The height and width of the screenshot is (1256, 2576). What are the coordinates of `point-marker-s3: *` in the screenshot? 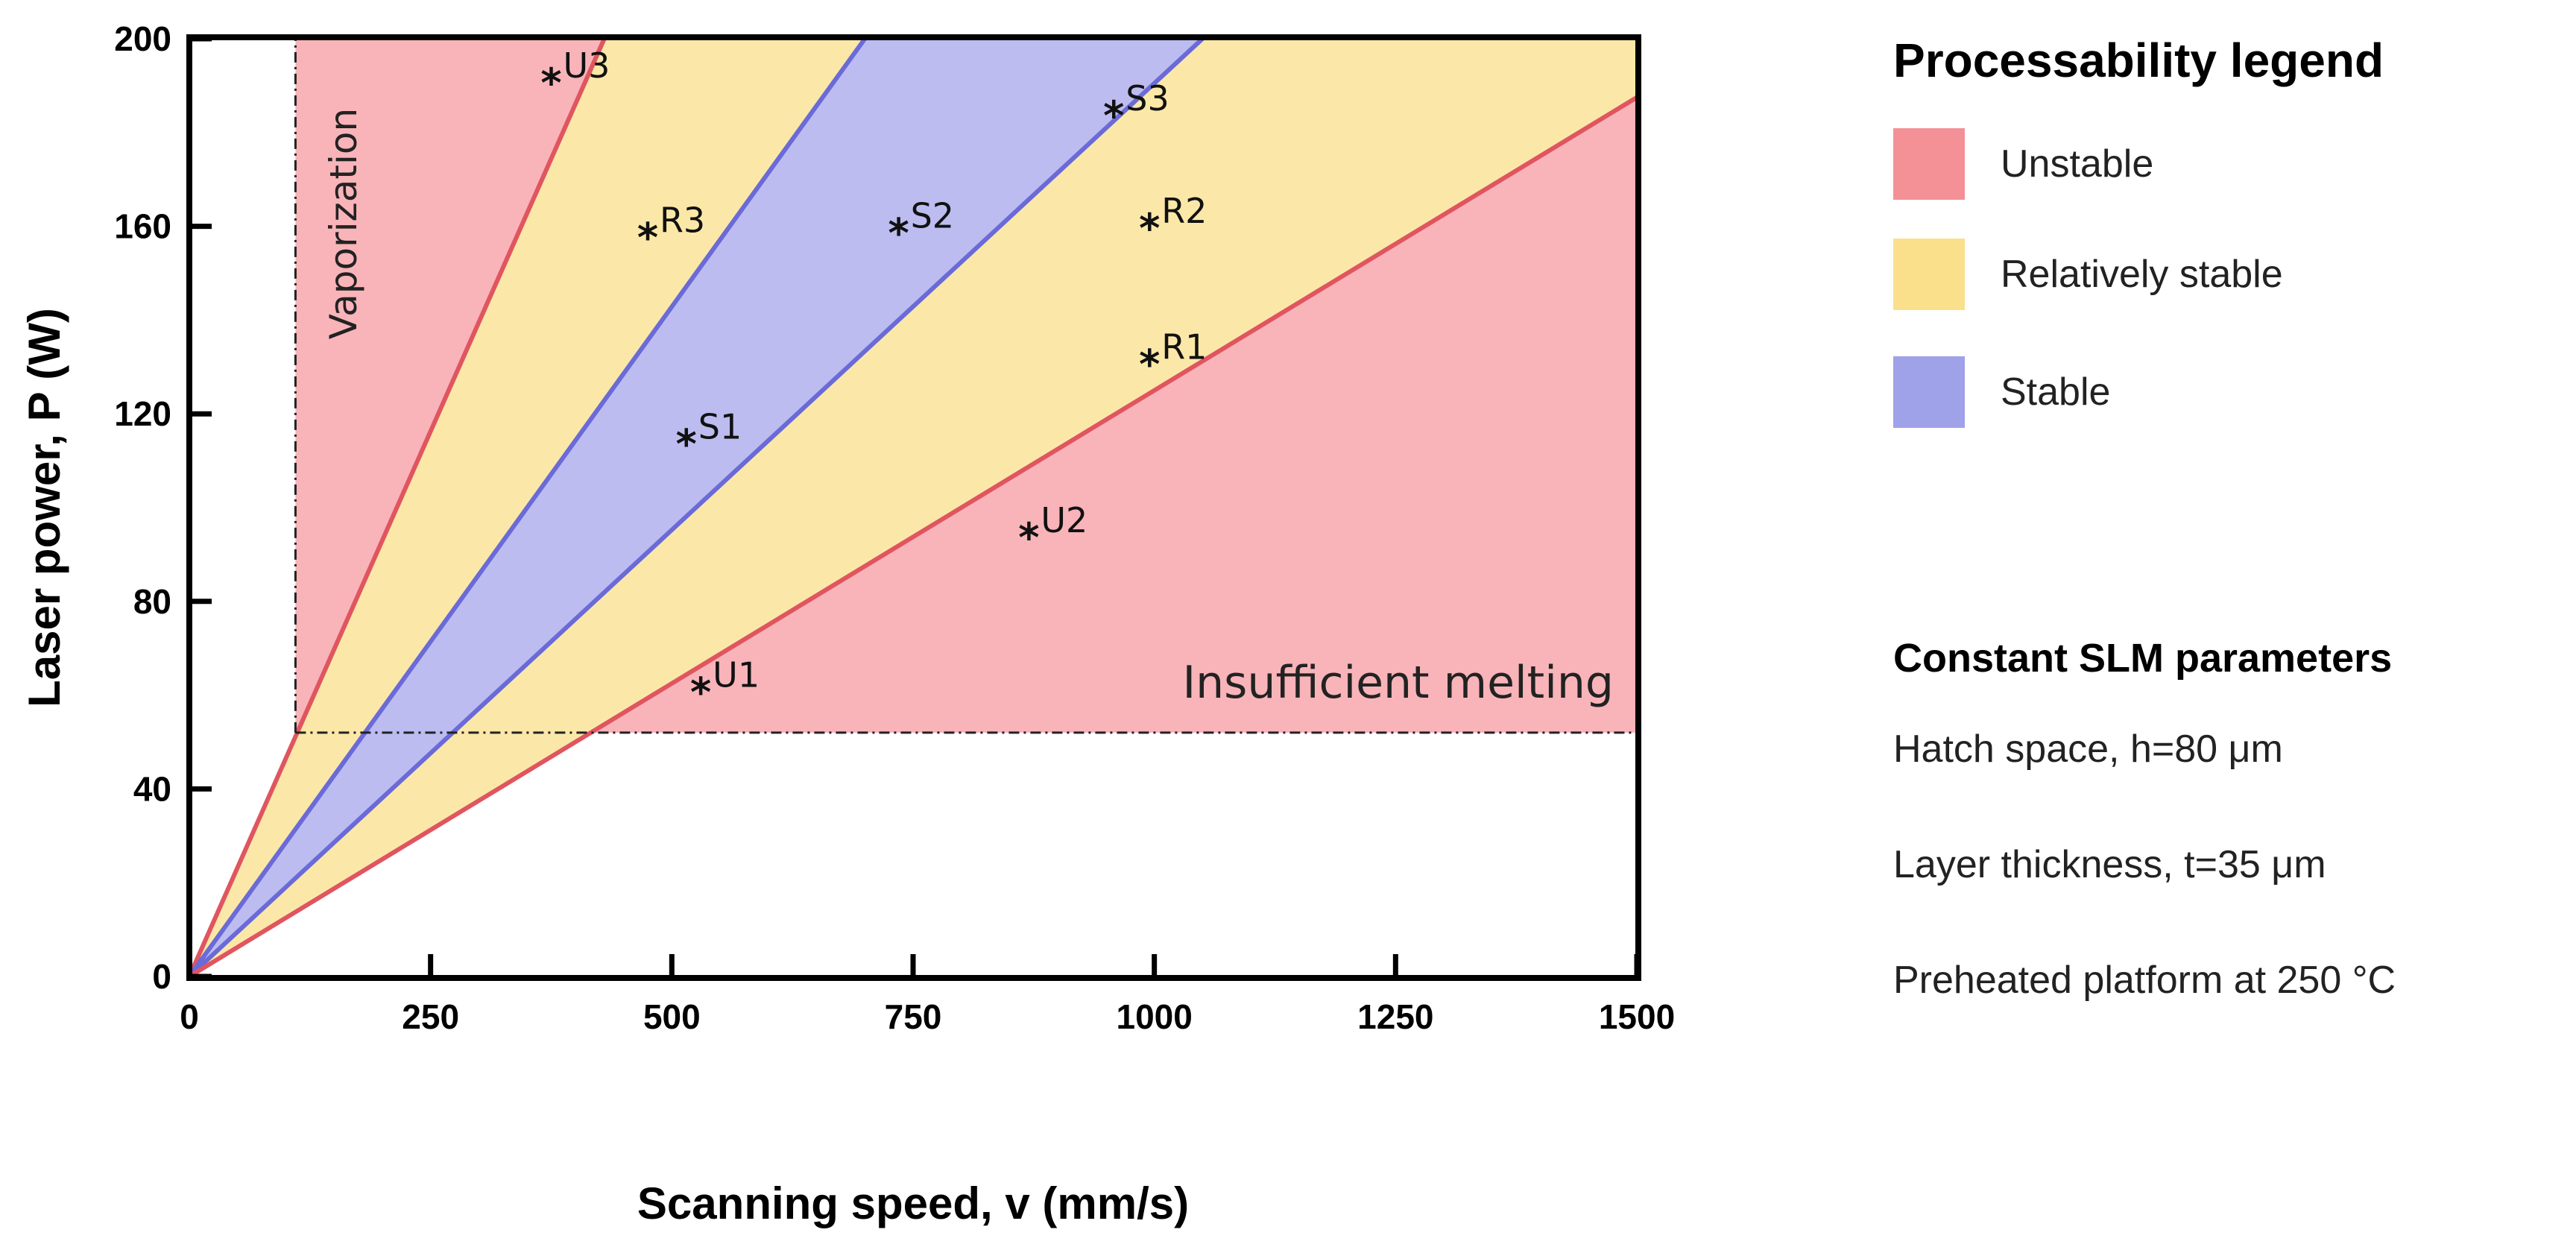 It's located at (1113, 115).